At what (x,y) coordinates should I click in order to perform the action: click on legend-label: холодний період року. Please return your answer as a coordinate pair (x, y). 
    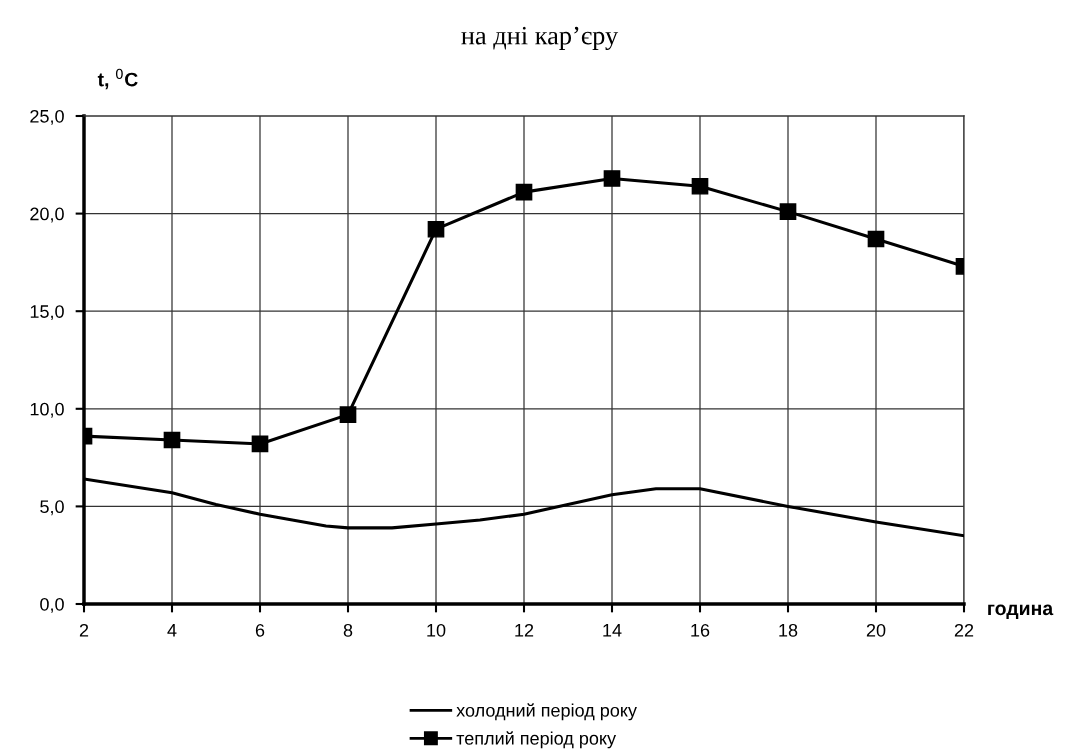
    Looking at the image, I should click on (546, 712).